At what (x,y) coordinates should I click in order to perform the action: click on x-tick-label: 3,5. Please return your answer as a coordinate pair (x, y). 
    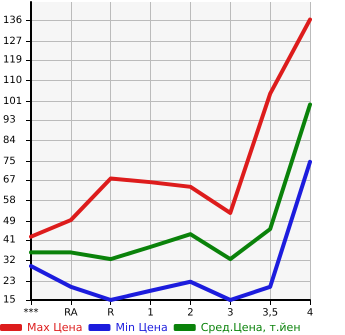
    Looking at the image, I should click on (270, 313).